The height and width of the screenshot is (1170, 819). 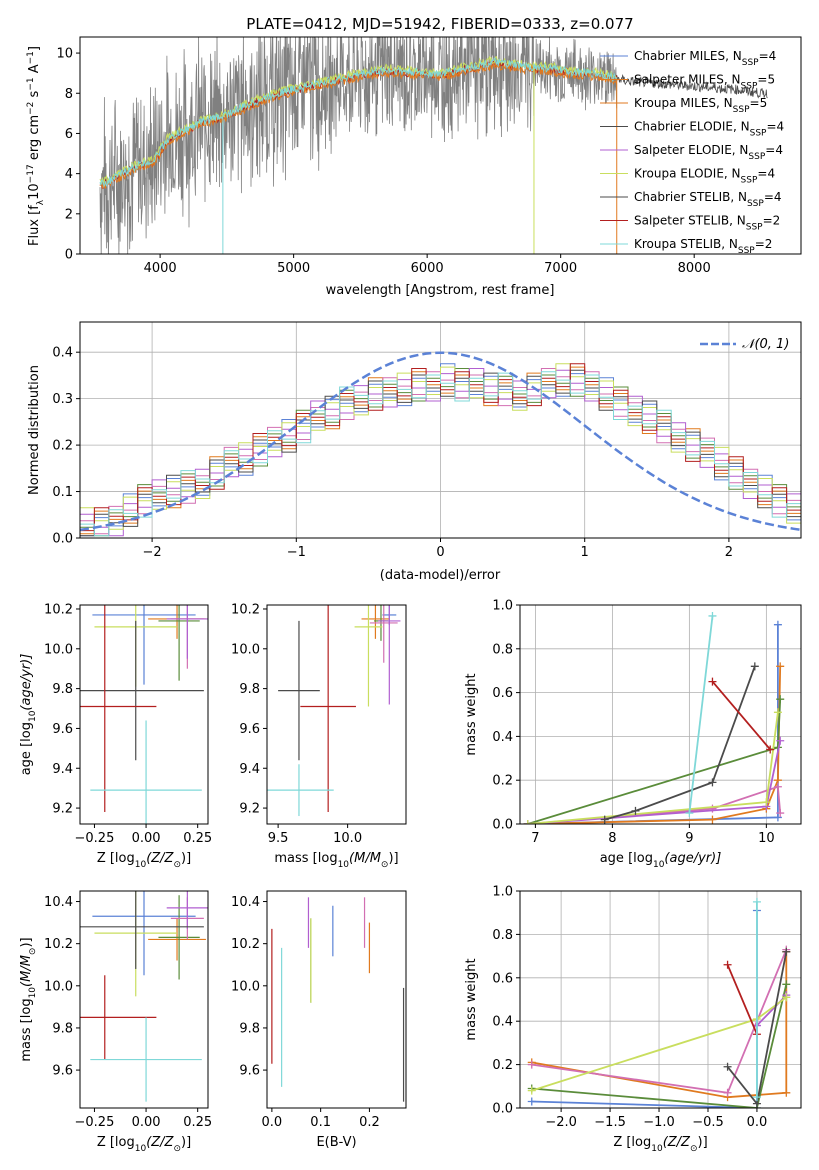 I want to click on x-tick-label: −2, so click(x=152, y=552).